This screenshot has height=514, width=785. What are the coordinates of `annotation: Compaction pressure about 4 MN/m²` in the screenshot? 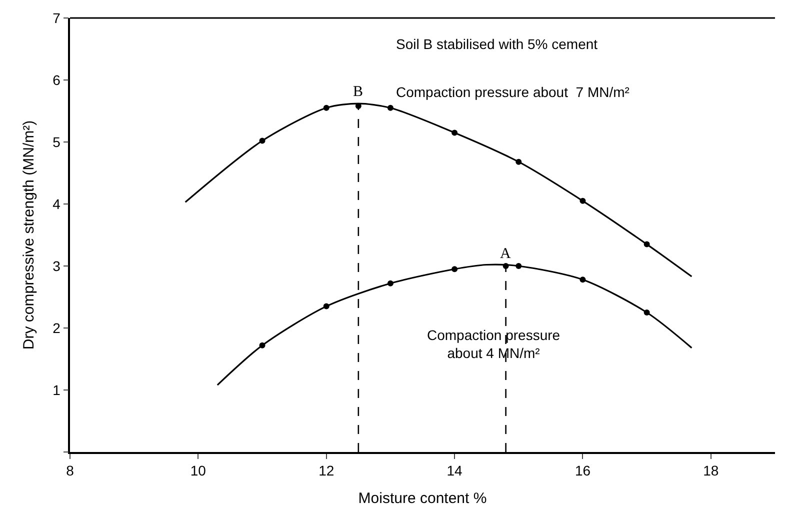 It's located at (493, 344).